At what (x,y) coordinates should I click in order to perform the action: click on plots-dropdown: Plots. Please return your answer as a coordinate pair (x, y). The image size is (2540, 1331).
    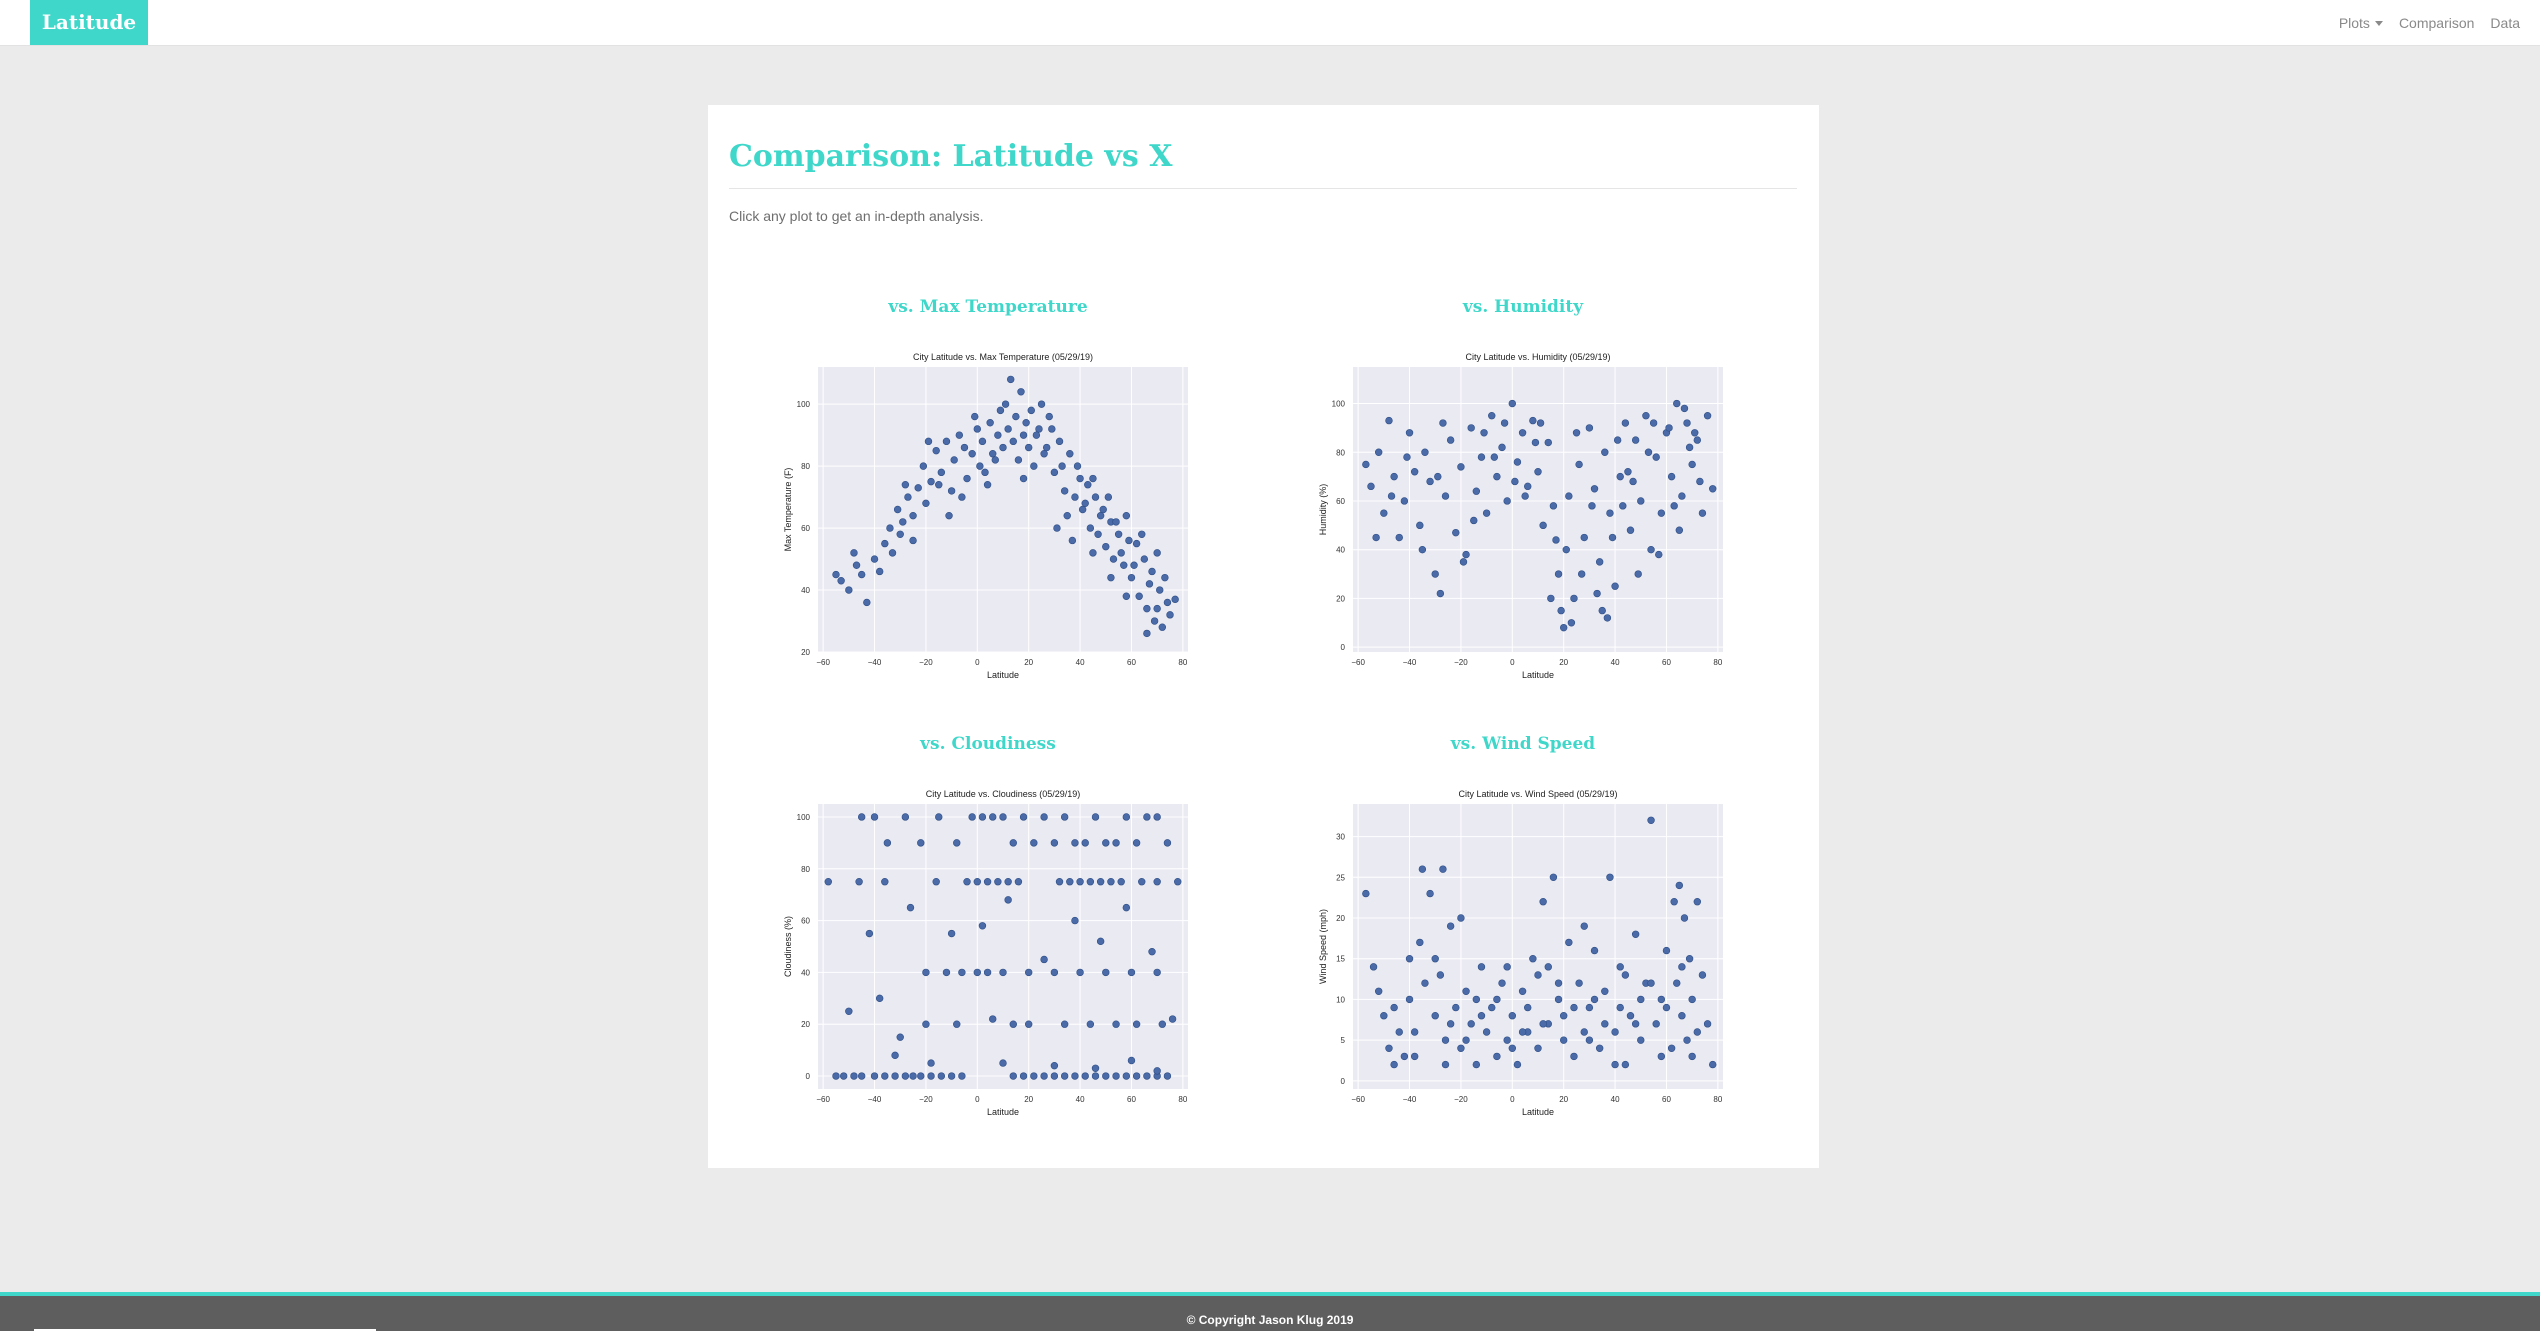
    Looking at the image, I should click on (2361, 23).